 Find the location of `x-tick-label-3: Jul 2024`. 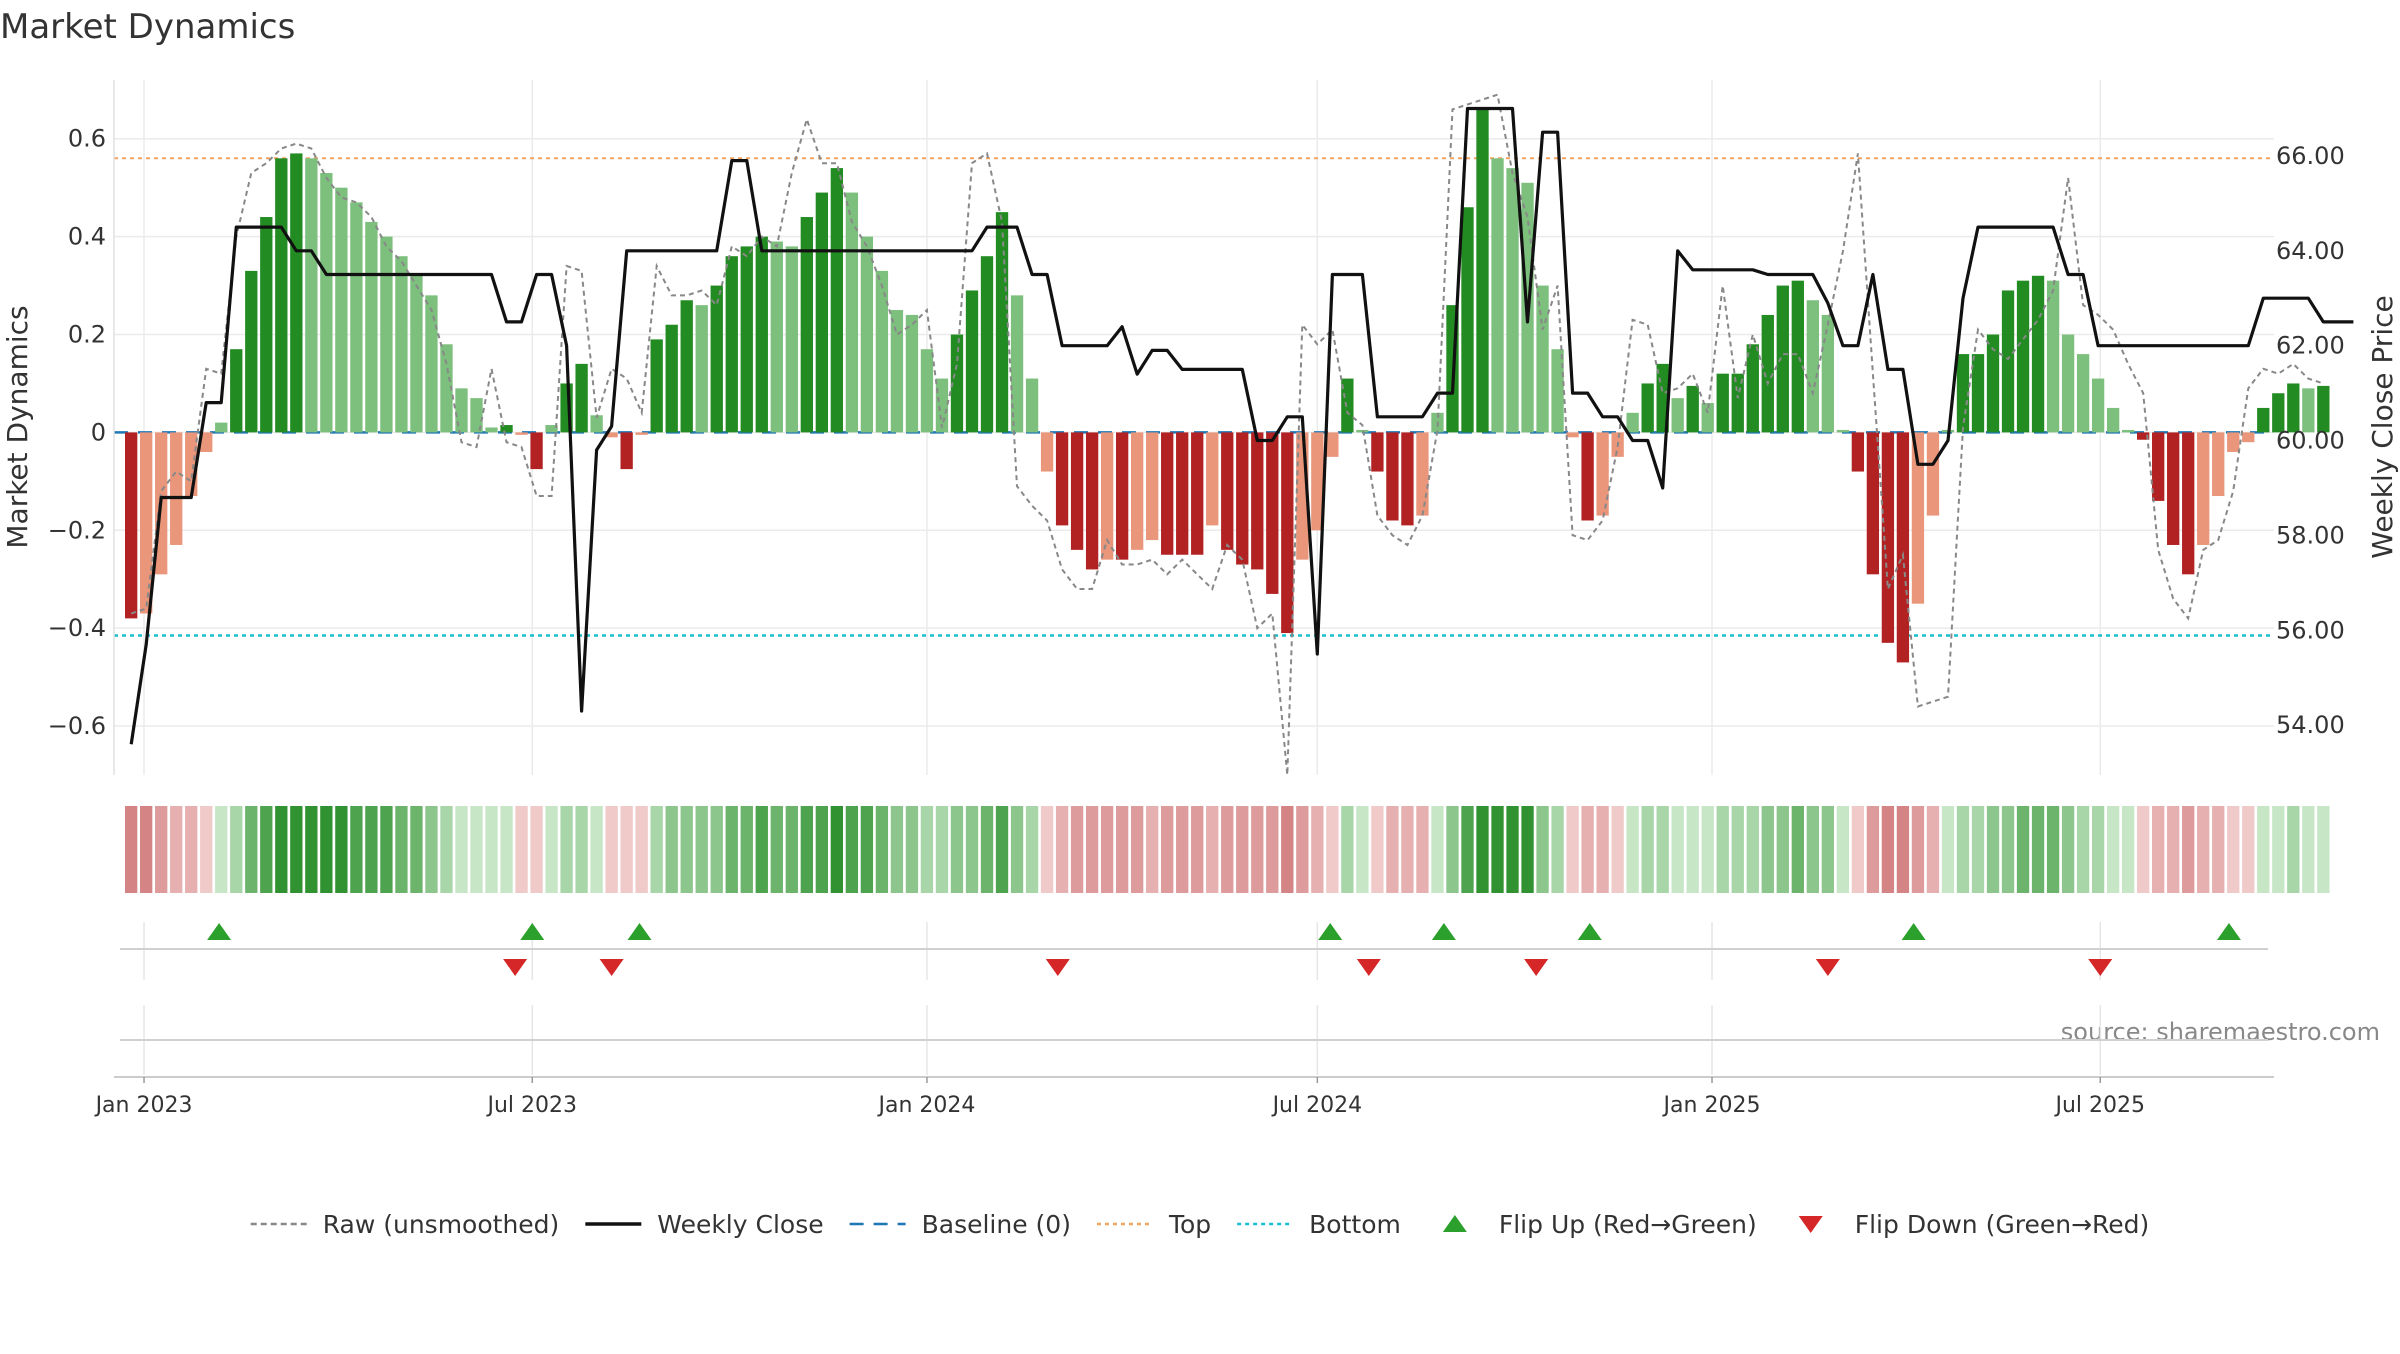

x-tick-label-3: Jul 2024 is located at coordinates (1317, 1105).